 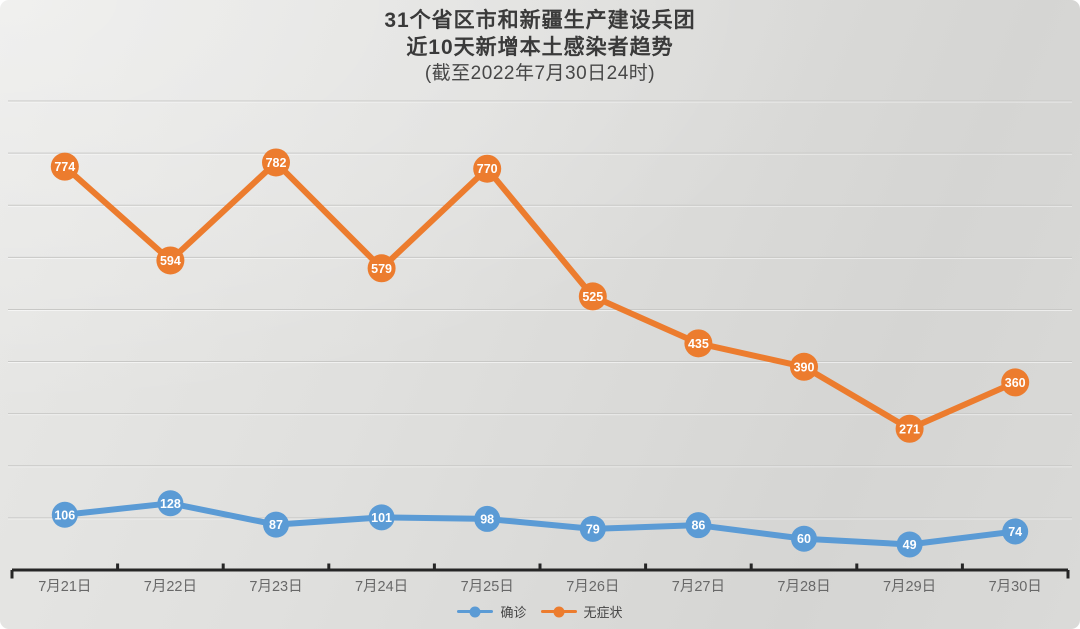 I want to click on chart-title-line1: 31个省区市和新疆生产建设兵团, so click(x=540, y=20).